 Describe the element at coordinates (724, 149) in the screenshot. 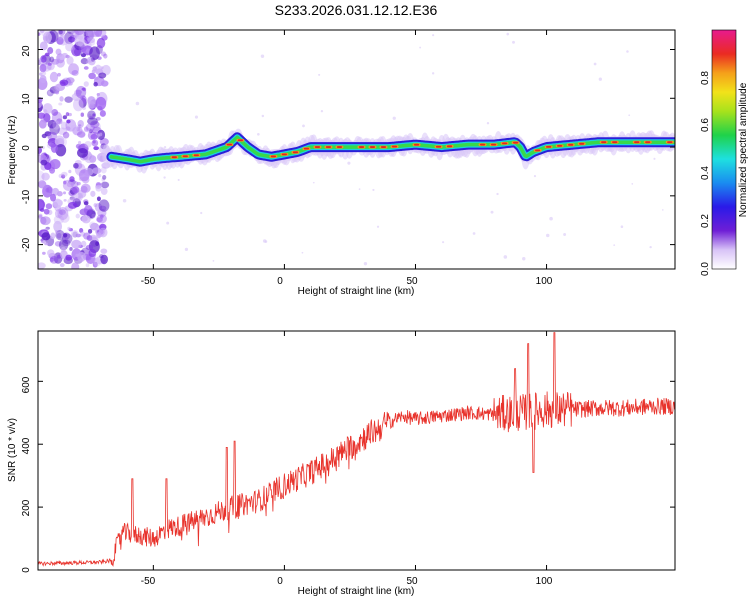

I see `colorbar` at that location.